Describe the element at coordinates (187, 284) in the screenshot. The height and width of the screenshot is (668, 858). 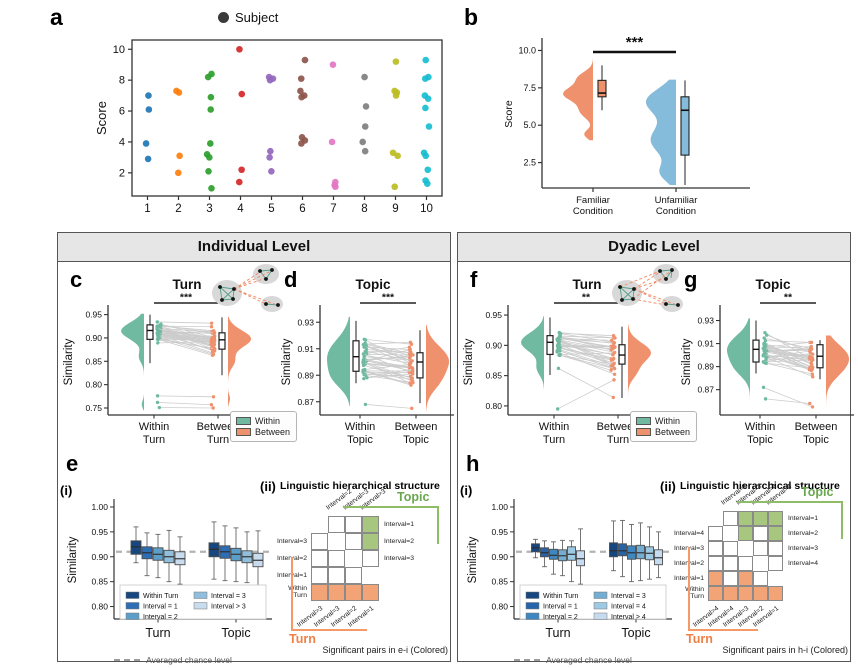
I see `panel-c-title: Turn` at that location.